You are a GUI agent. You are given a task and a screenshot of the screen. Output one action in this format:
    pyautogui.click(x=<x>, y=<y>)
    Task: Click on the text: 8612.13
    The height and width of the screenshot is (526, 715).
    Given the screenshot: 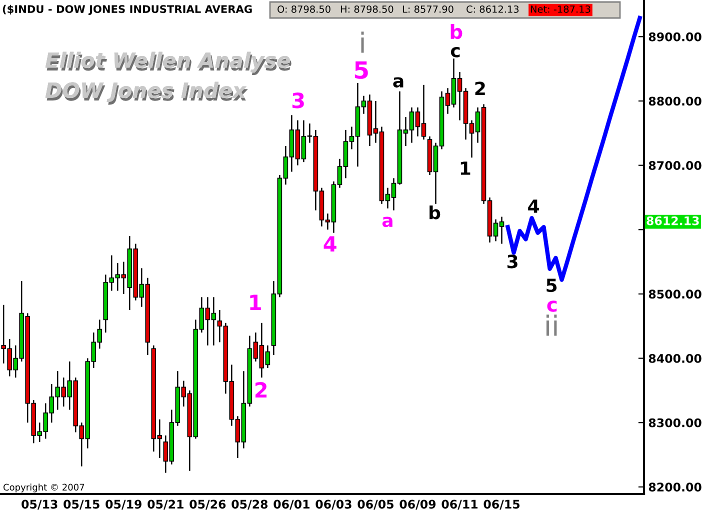 What is the action you would take?
    pyautogui.click(x=672, y=221)
    